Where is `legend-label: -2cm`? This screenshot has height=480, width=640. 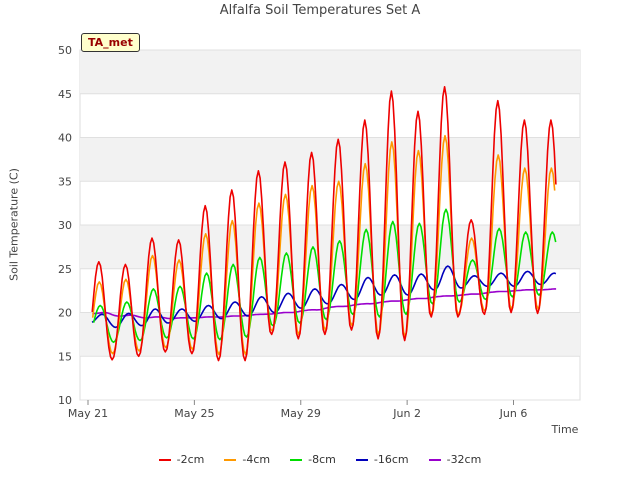 legend-label: -2cm is located at coordinates (190, 459).